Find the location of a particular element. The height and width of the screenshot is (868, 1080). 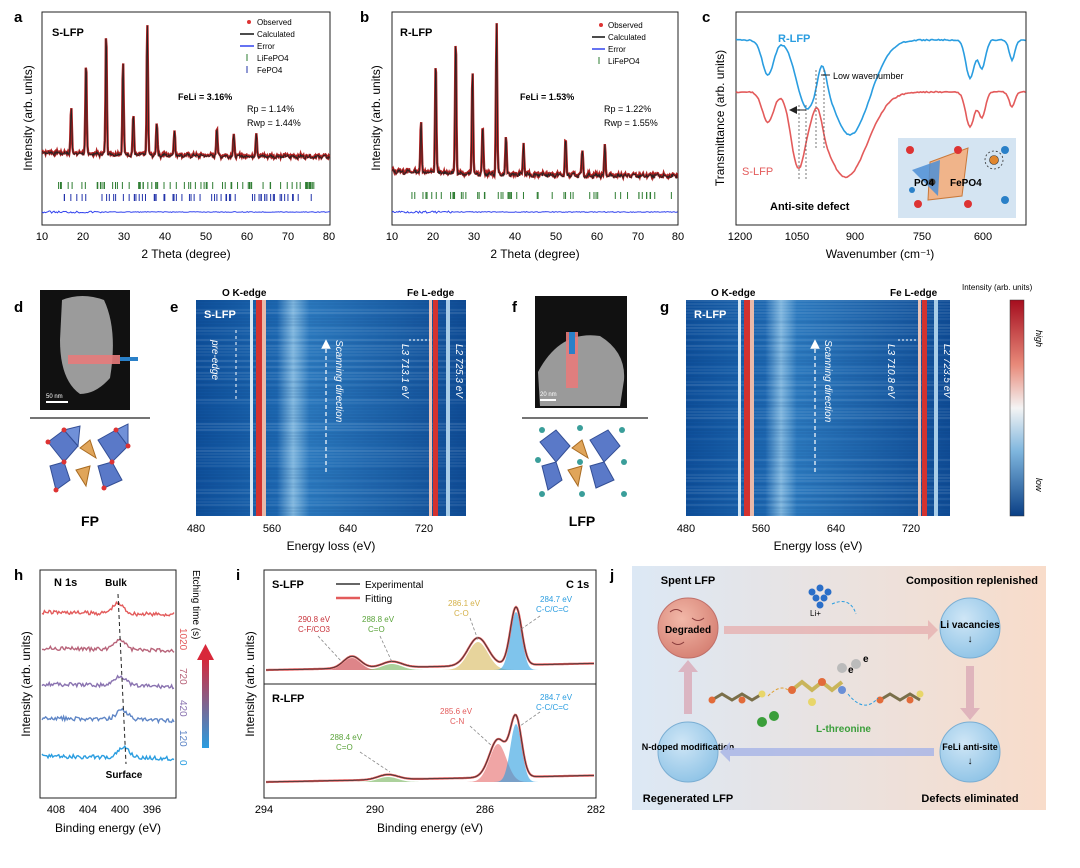

fe-l2-line is located at coordinates (936, 408).